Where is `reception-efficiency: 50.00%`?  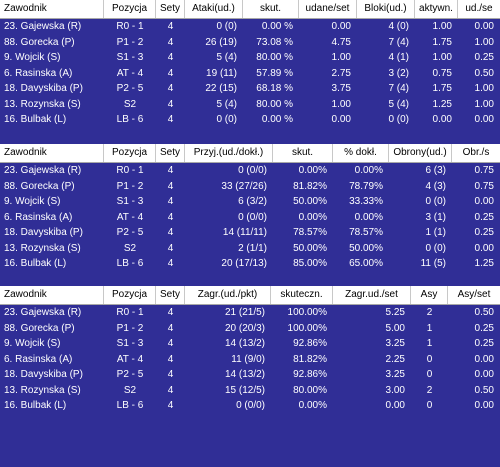 reception-efficiency: 50.00% is located at coordinates (310, 248).